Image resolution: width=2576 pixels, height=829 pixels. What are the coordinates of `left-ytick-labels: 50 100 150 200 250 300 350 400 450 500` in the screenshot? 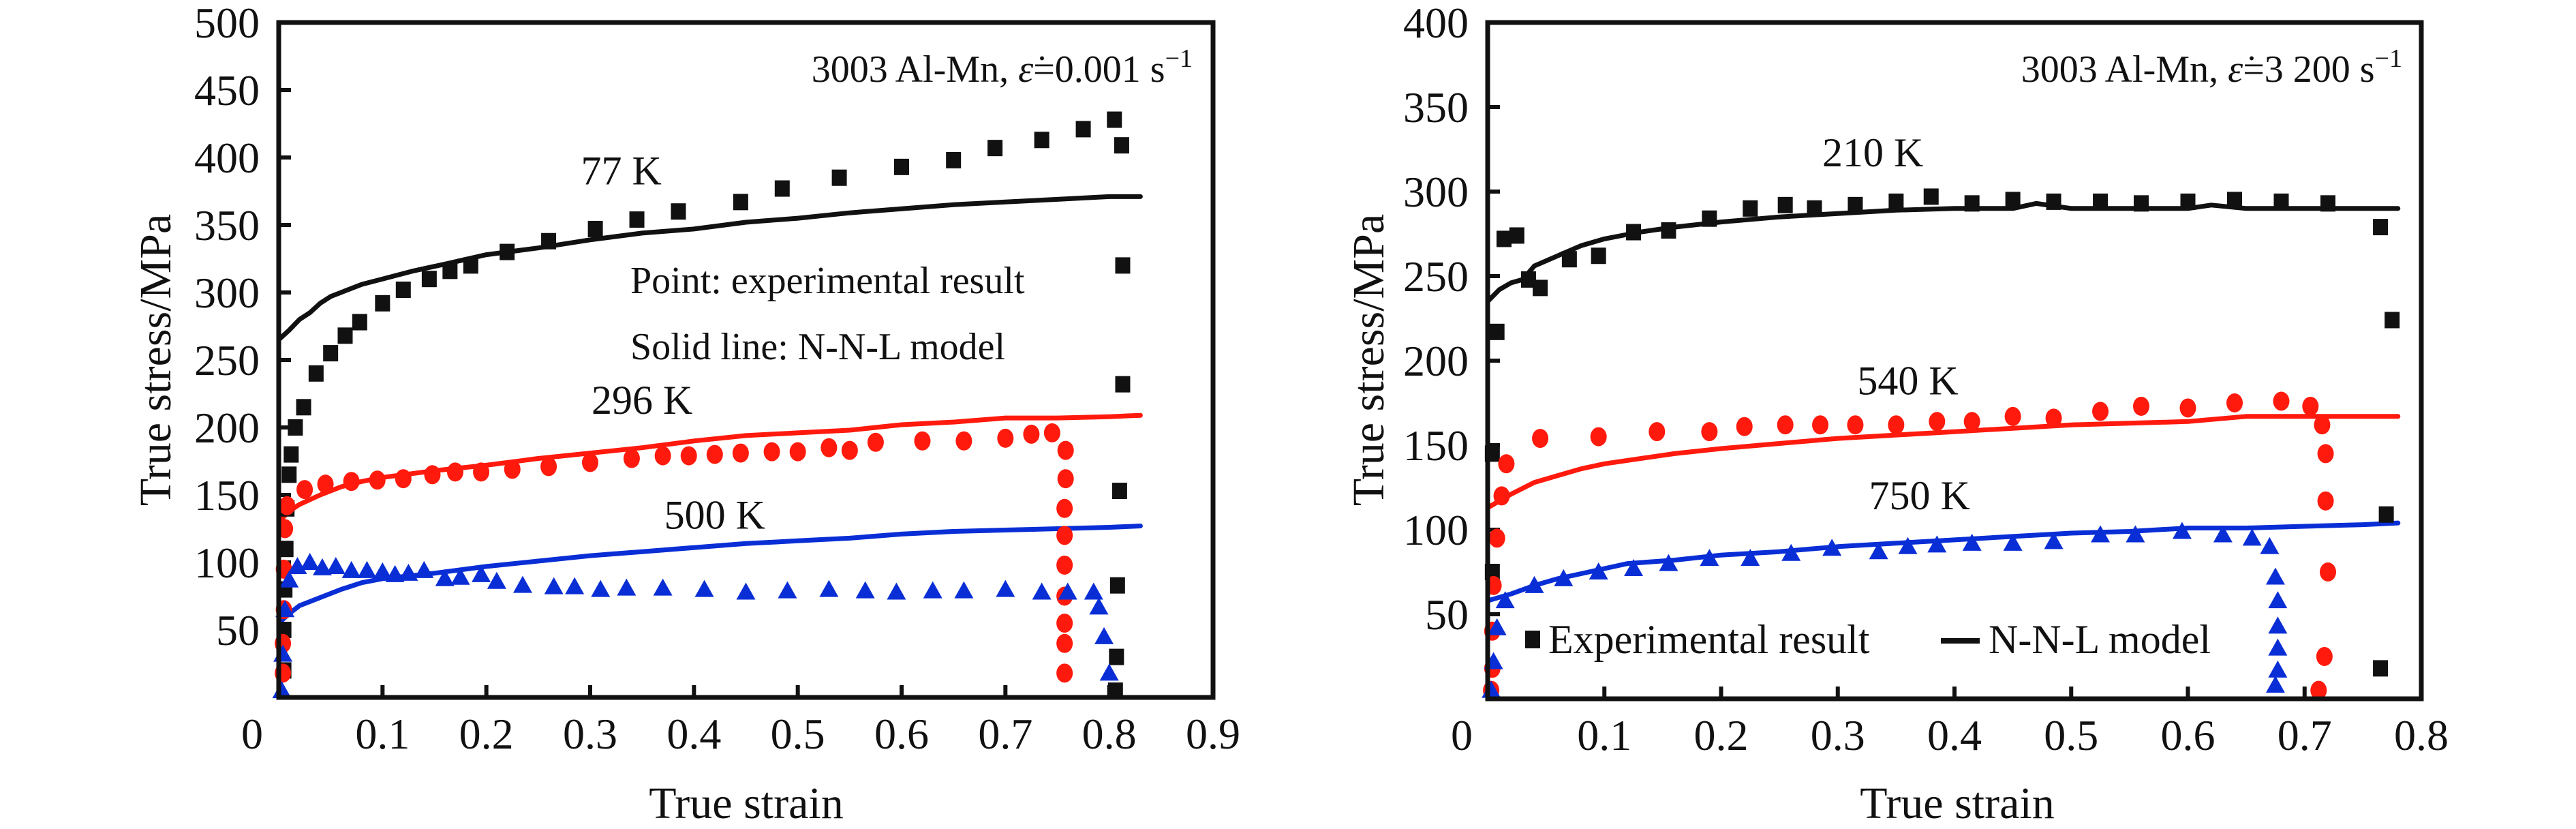 It's located at (227, 327).